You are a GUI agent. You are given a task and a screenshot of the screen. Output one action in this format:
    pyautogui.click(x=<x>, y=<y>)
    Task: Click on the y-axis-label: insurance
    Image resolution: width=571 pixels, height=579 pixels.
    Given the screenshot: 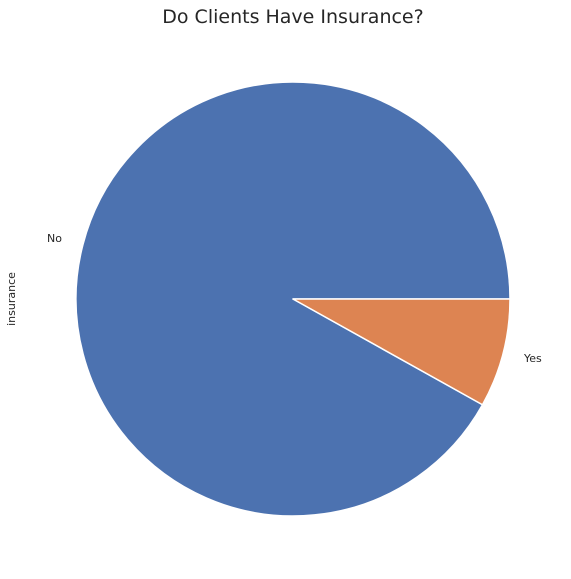 What is the action you would take?
    pyautogui.click(x=11, y=299)
    